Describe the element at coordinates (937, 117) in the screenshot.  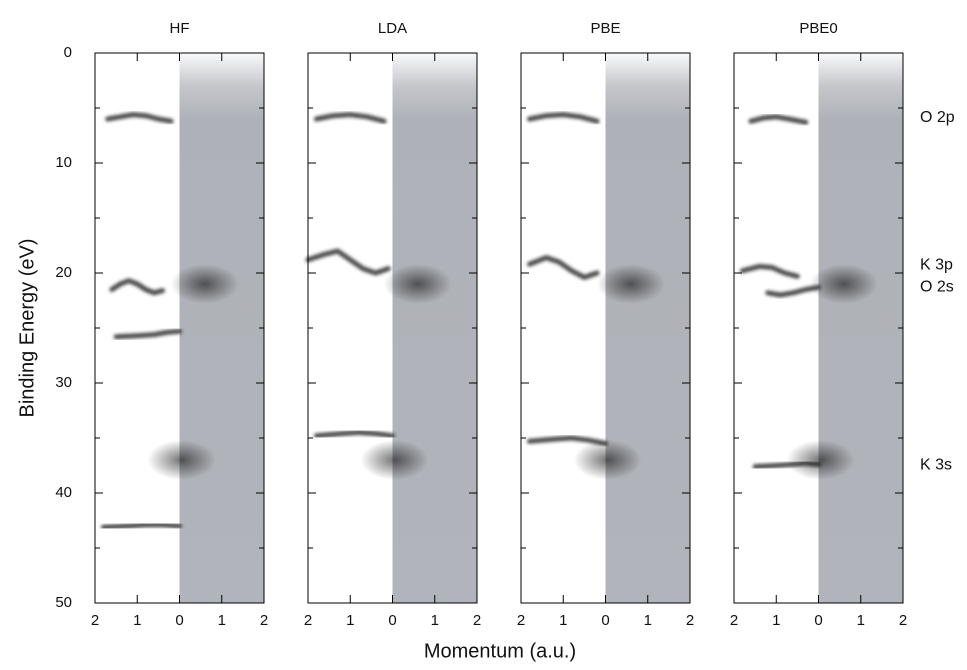
I see `band-annotation: O 2p` at that location.